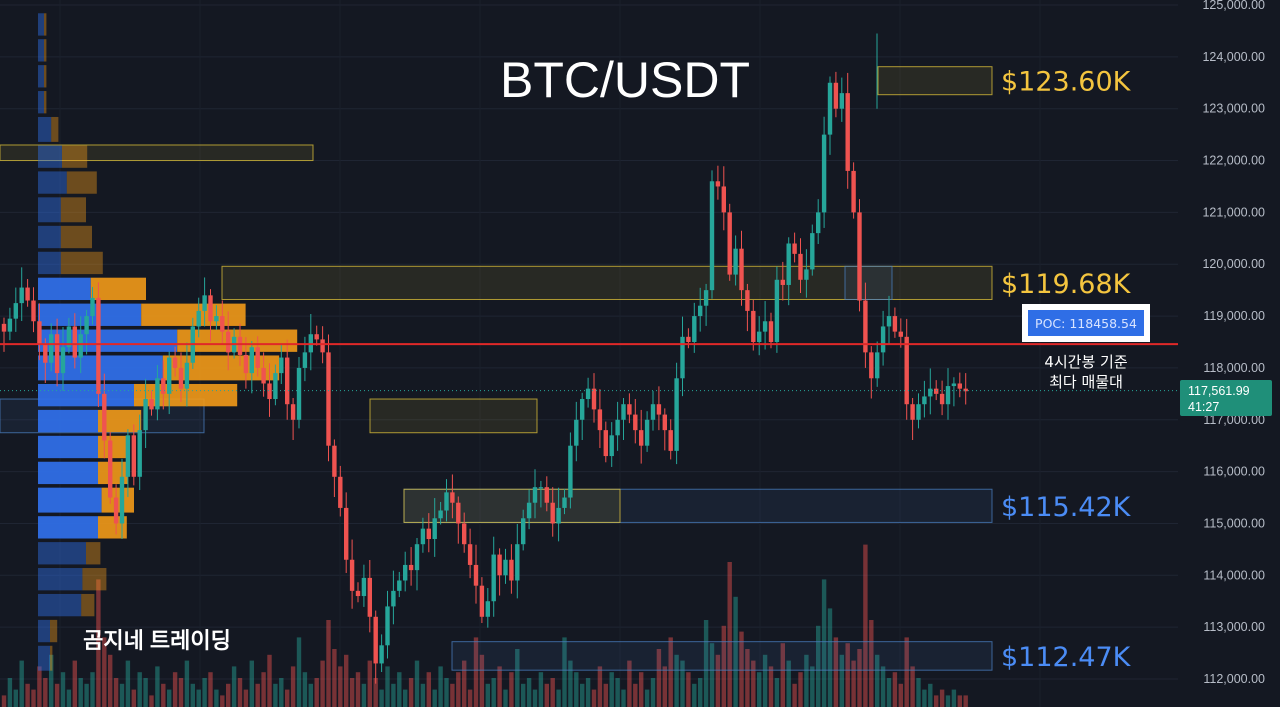 This screenshot has height=707, width=1280. Describe the element at coordinates (1226, 398) in the screenshot. I see `last-price-badge: 117,561.99 41:27` at that location.